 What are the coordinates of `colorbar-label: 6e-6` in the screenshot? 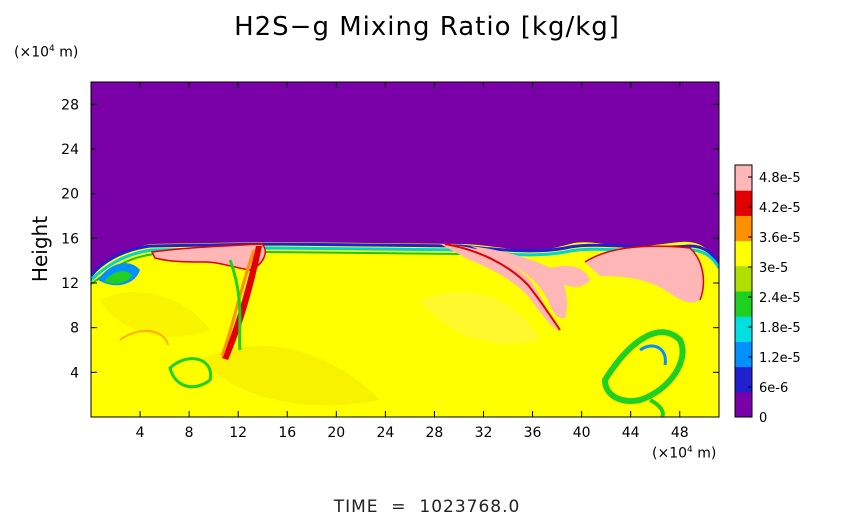 It's located at (773, 388).